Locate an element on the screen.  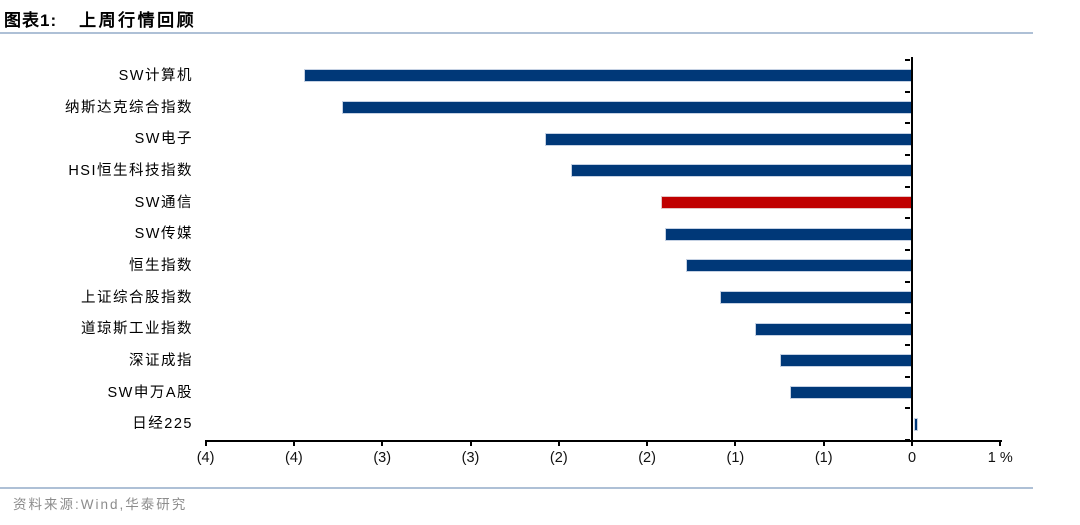
category-label: HSI恒生科技指数 is located at coordinates (130, 170).